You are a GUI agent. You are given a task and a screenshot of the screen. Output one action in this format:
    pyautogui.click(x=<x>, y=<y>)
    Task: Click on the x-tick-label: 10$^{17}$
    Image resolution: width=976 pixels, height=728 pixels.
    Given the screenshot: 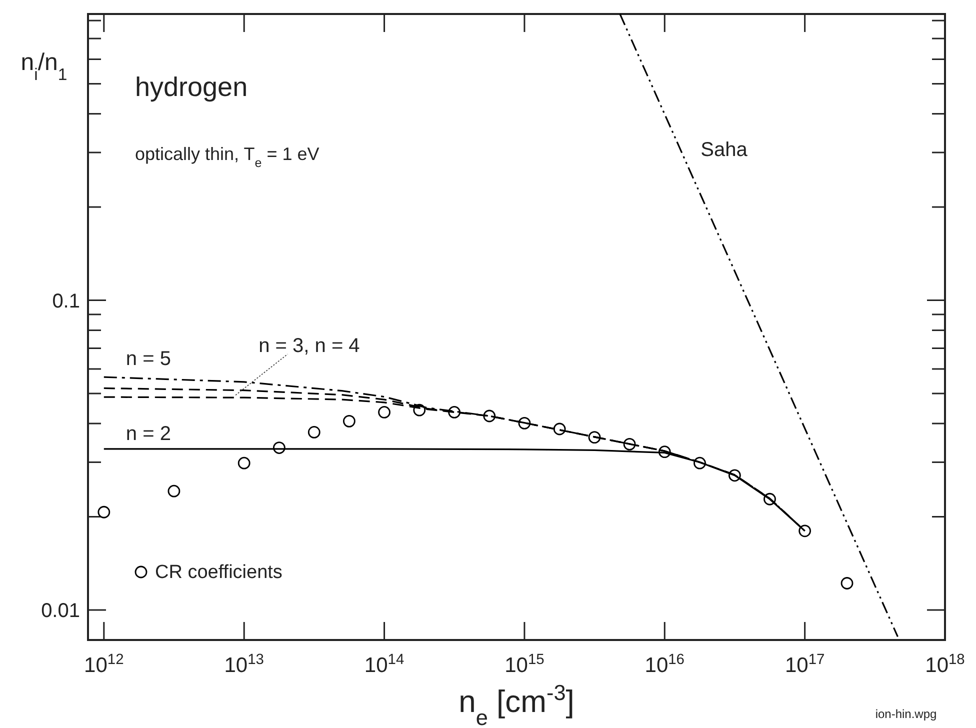 What is the action you would take?
    pyautogui.click(x=804, y=664)
    